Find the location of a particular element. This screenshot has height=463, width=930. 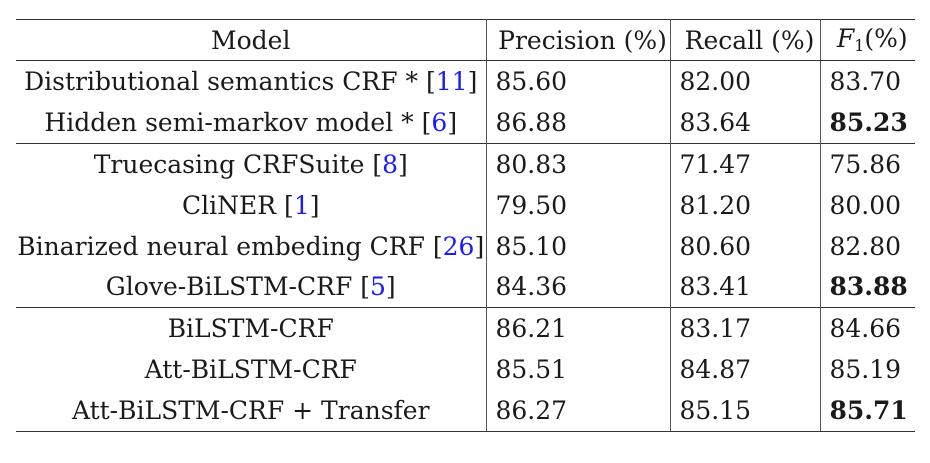

cell-model: Glove-BiLSTM-CRF [5] is located at coordinates (251, 287).